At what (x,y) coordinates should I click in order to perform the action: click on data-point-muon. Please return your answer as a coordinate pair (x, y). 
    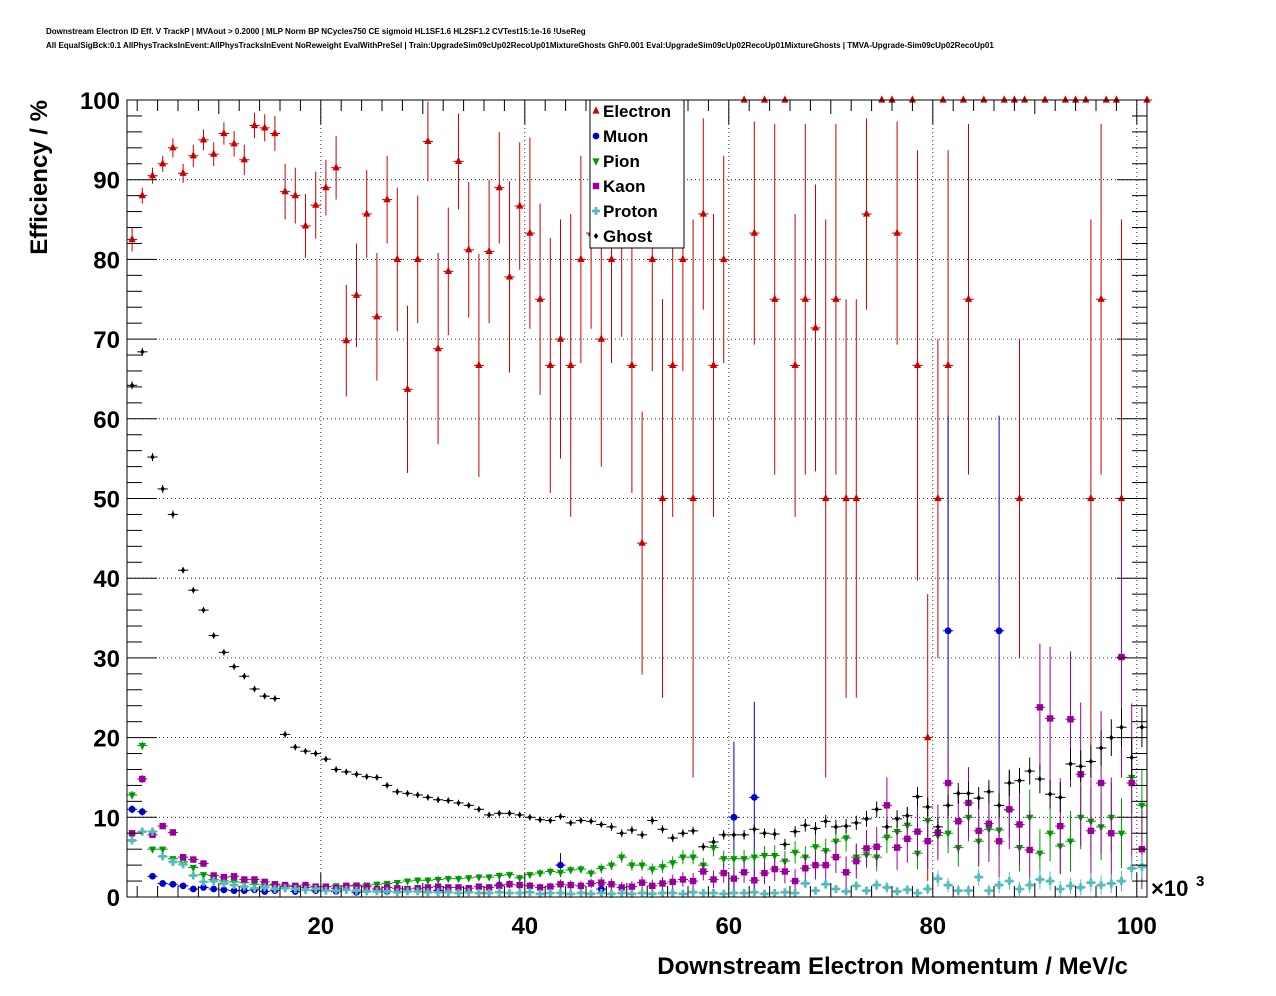
    Looking at the image, I should click on (999, 630).